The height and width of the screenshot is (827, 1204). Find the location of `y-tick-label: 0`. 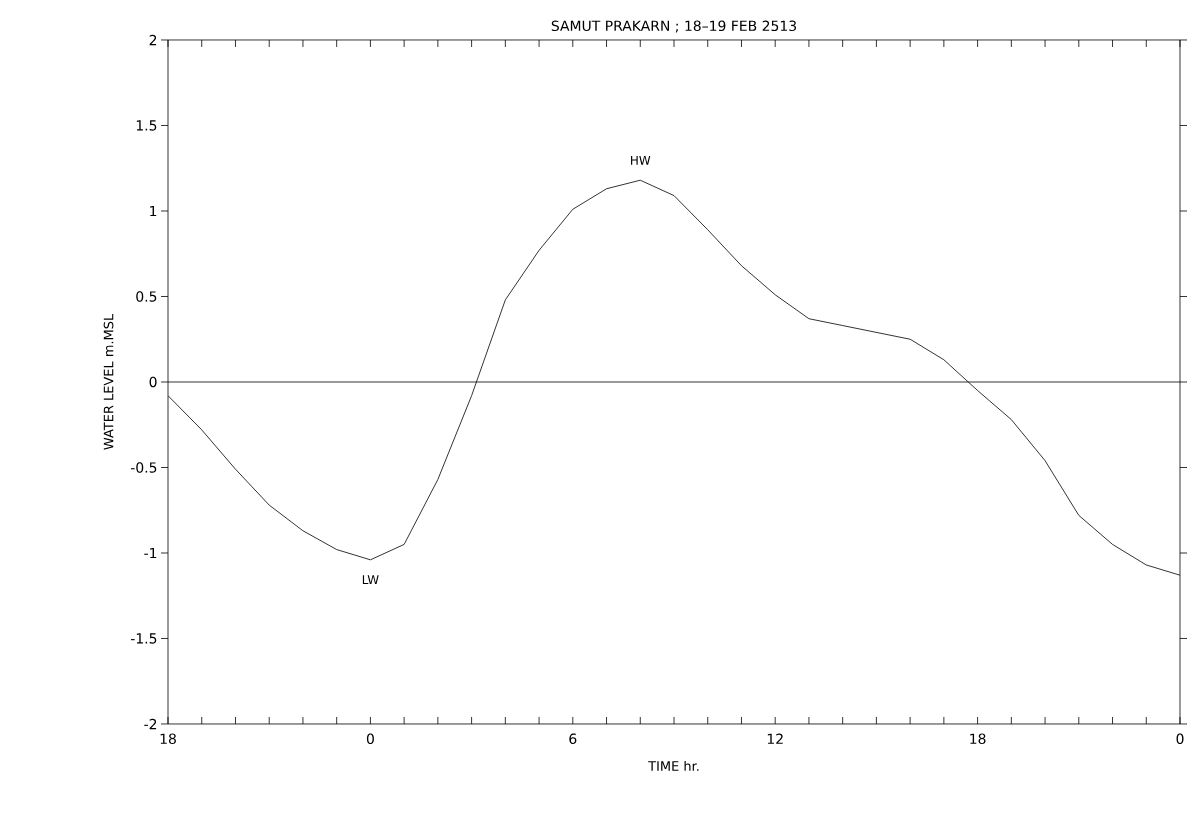

y-tick-label: 0 is located at coordinates (153, 382).